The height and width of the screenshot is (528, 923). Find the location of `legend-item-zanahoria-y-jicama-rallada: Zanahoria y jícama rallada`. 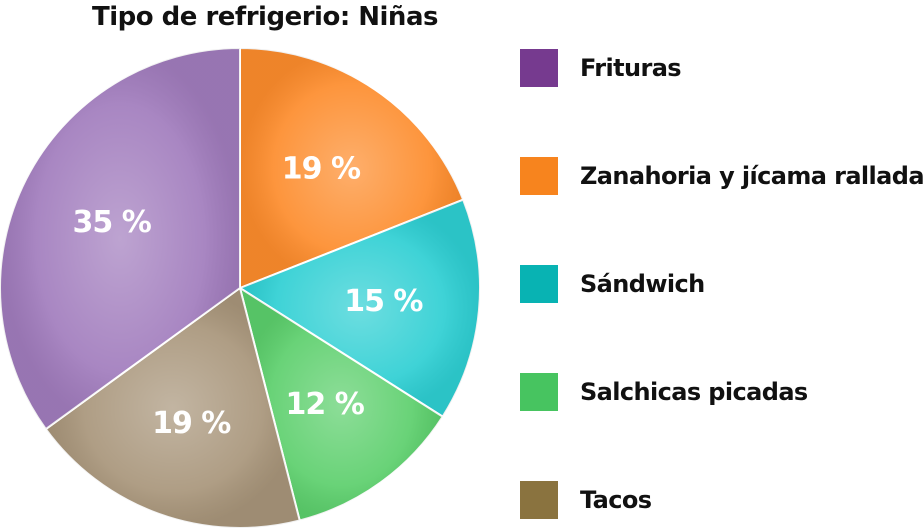

legend-item-zanahoria-y-jicama-rallada: Zanahoria y jícama rallada is located at coordinates (721, 176).